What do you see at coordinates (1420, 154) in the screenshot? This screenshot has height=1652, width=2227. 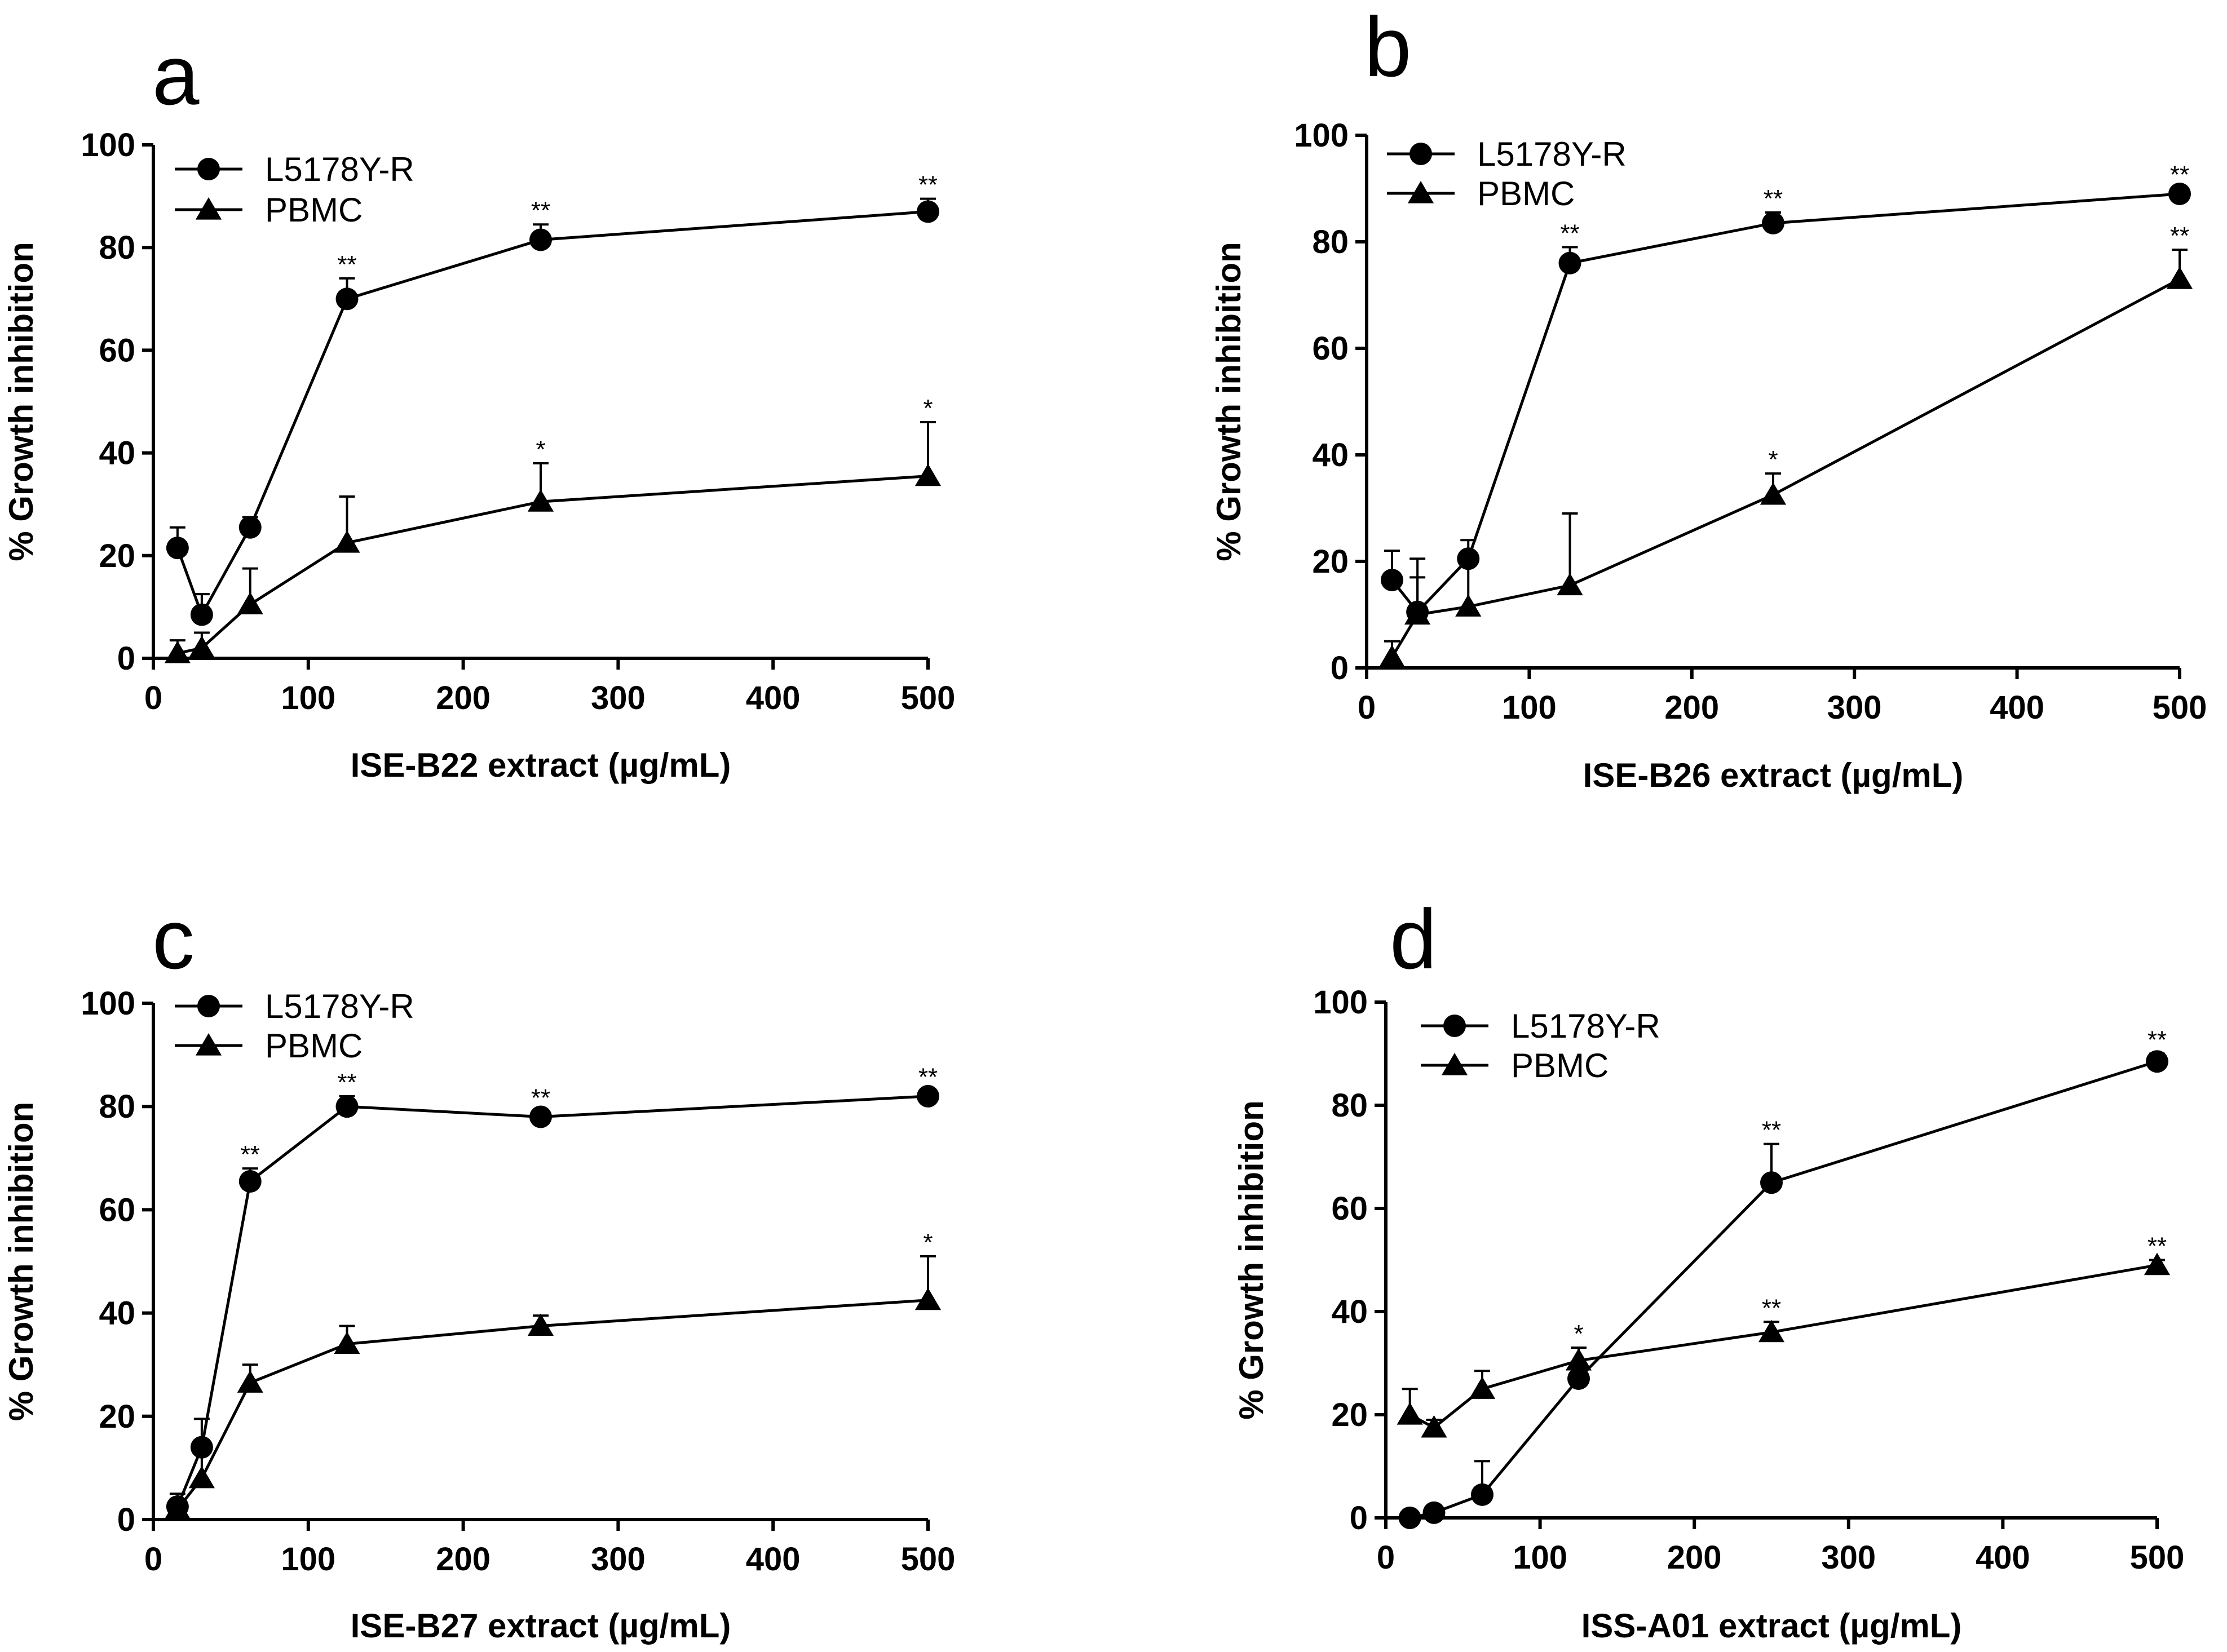 I see `legend-marker-b-l5178y` at bounding box center [1420, 154].